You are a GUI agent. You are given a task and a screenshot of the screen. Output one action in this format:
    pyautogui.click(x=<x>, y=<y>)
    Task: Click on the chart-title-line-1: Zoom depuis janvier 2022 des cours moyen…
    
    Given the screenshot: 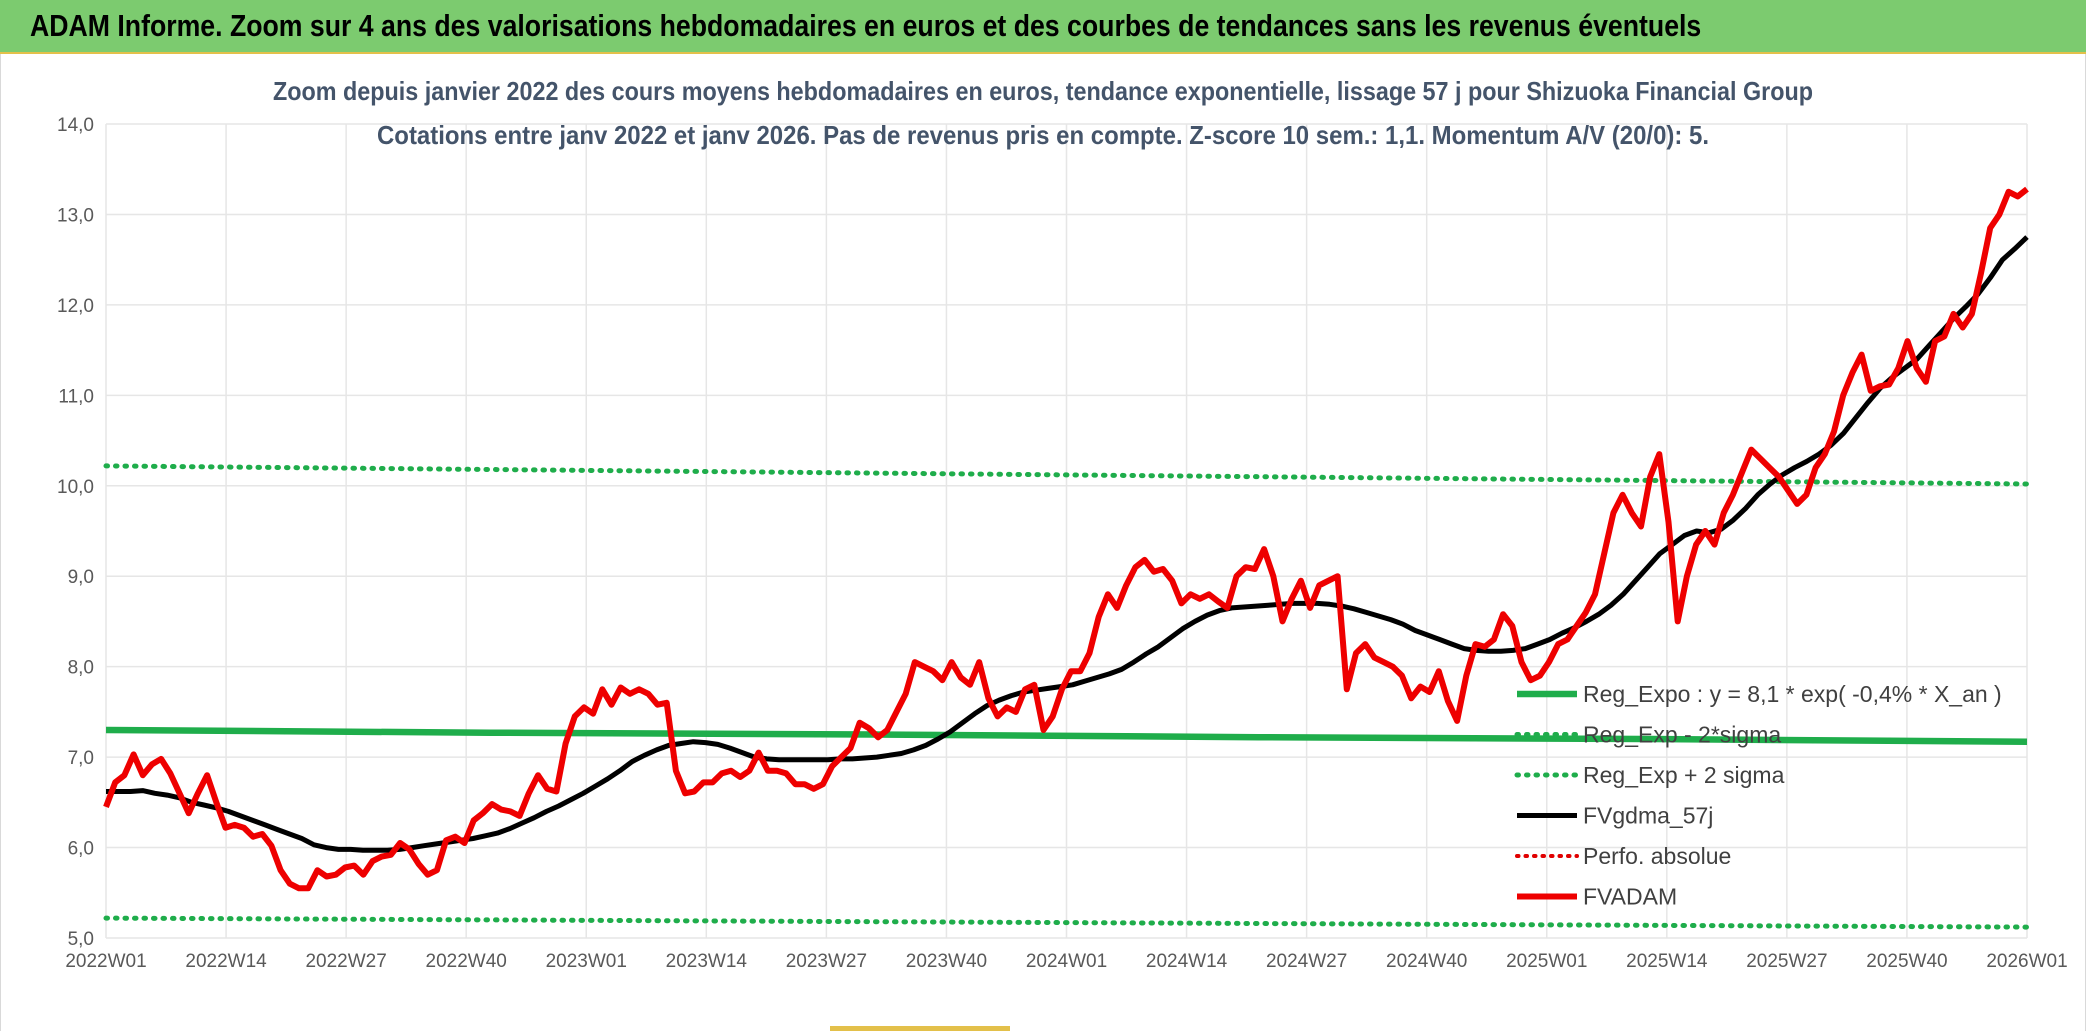 What is the action you would take?
    pyautogui.click(x=1043, y=91)
    